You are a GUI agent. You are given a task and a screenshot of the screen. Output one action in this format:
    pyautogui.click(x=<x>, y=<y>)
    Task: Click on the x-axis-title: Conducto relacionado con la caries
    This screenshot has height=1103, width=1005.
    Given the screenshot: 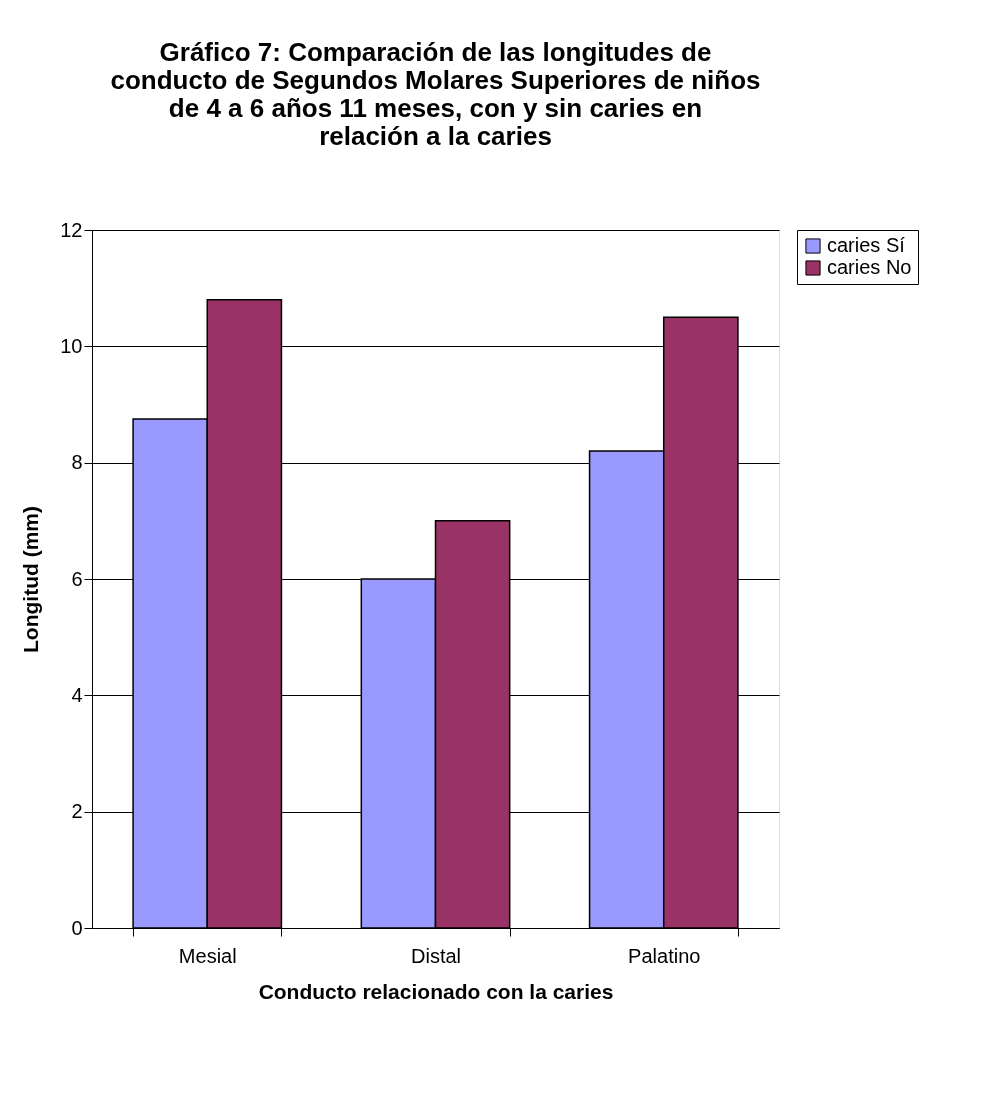 What is the action you would take?
    pyautogui.click(x=436, y=991)
    